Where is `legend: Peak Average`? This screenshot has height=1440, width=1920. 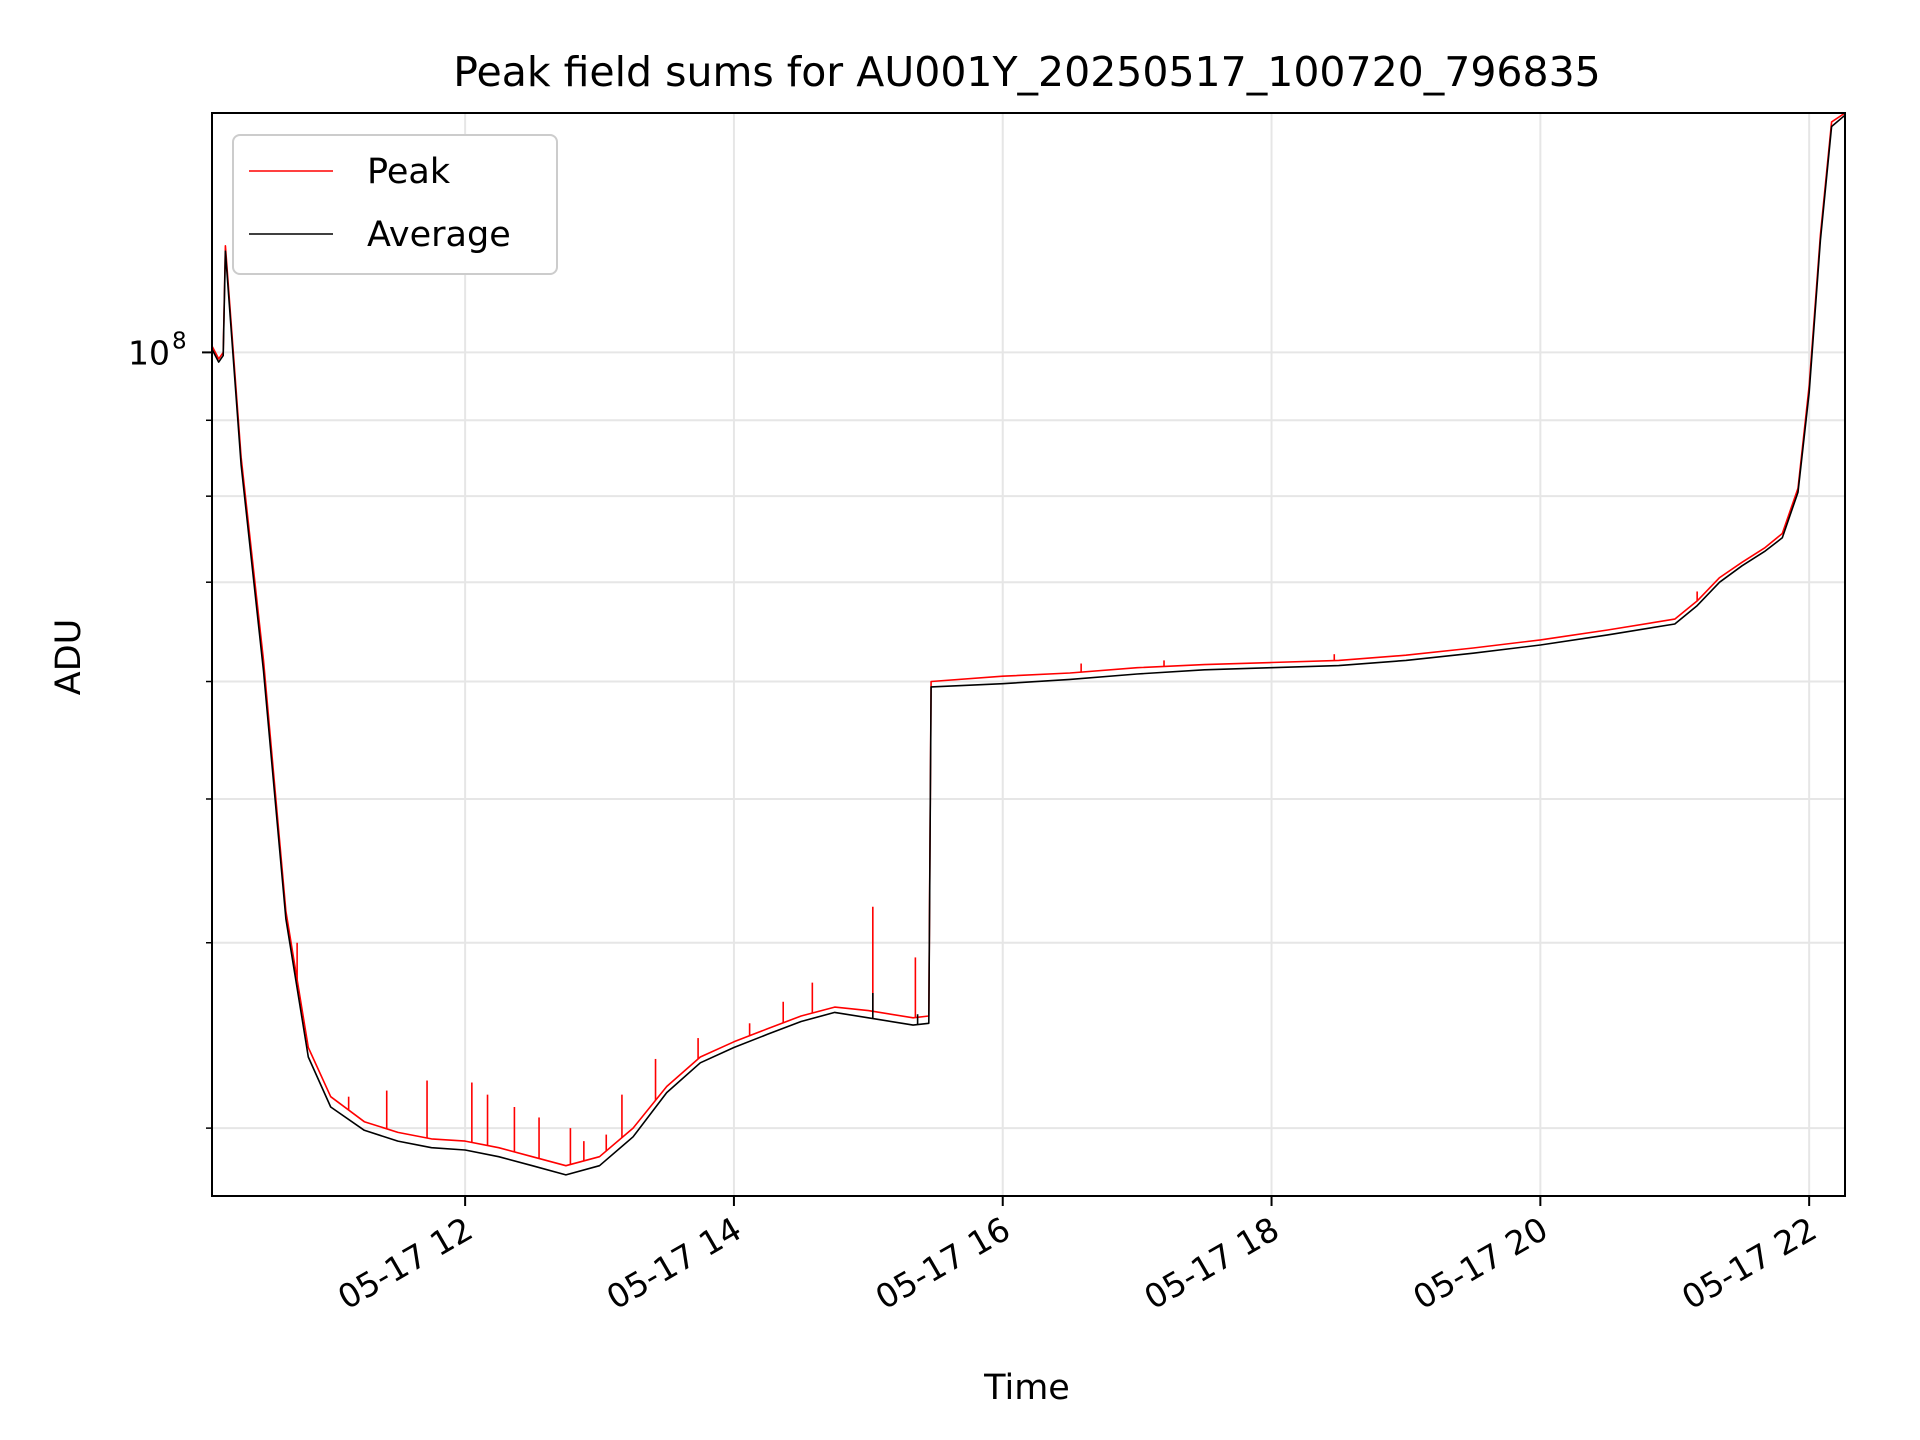
legend: Peak Average is located at coordinates (395, 204).